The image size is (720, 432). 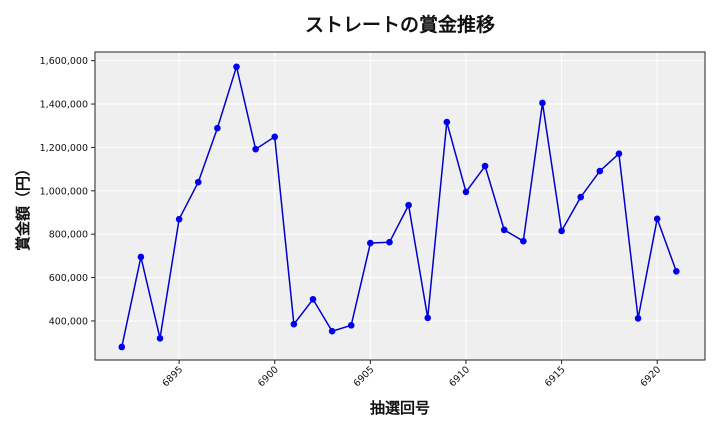 What do you see at coordinates (172, 376) in the screenshot?
I see `x-tick-label: 6895` at bounding box center [172, 376].